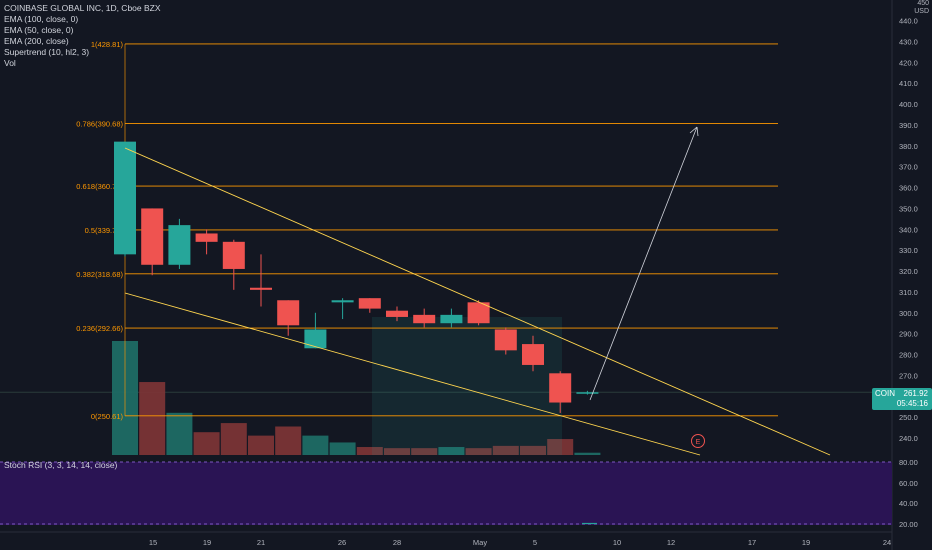 The width and height of the screenshot is (932, 550). Describe the element at coordinates (908, 503) in the screenshot. I see `rsi-tick-label: 40.00` at that location.